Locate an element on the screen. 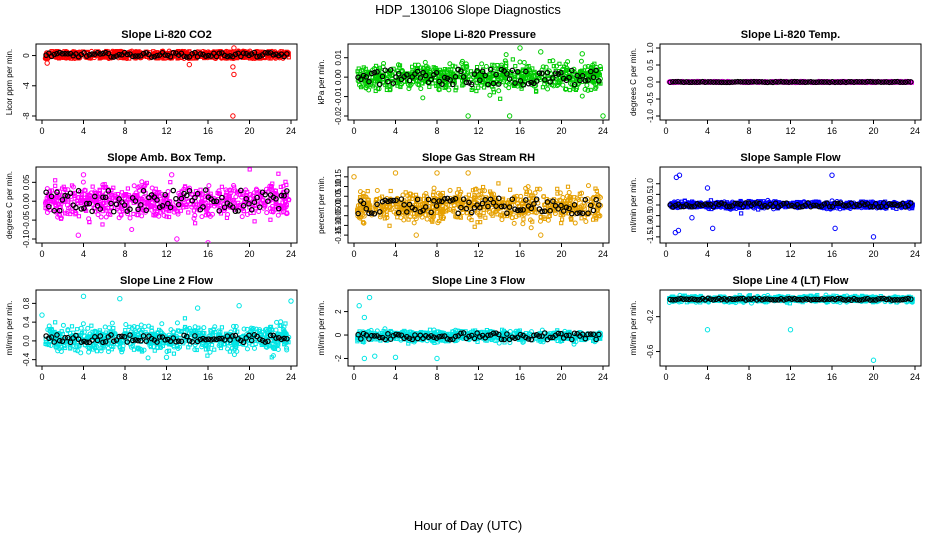 The width and height of the screenshot is (936, 540). y-tick-label: 0.15 is located at coordinates (338, 176).